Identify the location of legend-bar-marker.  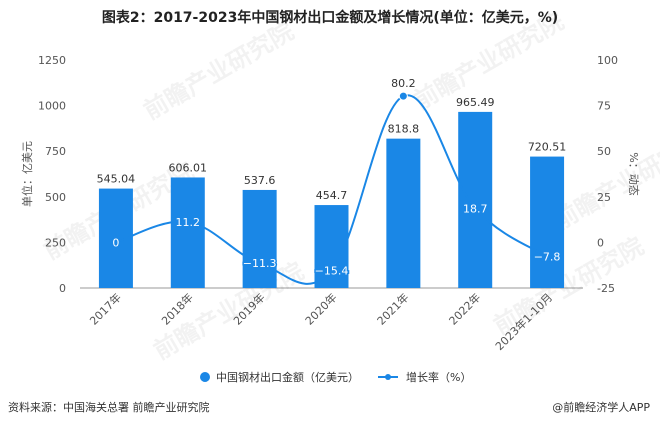
(205, 377).